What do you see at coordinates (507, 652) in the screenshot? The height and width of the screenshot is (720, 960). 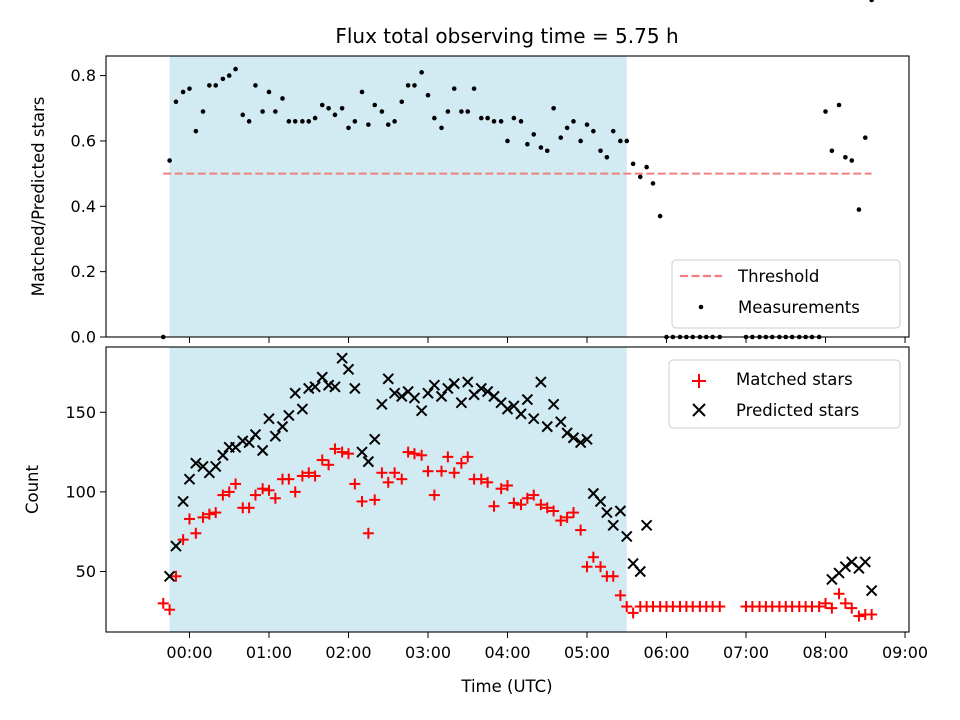 I see `xtick-label: 04:00` at bounding box center [507, 652].